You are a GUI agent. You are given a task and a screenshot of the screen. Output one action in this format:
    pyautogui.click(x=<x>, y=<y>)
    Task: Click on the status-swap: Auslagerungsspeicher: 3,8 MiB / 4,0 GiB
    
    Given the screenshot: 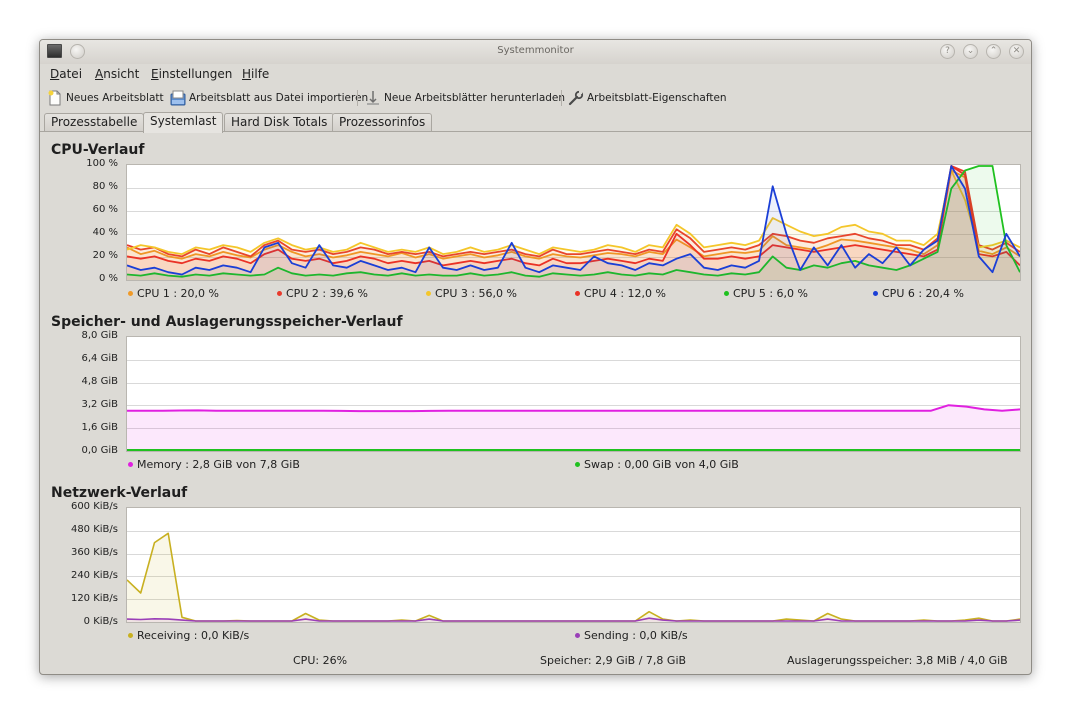 What is the action you would take?
    pyautogui.click(x=897, y=660)
    